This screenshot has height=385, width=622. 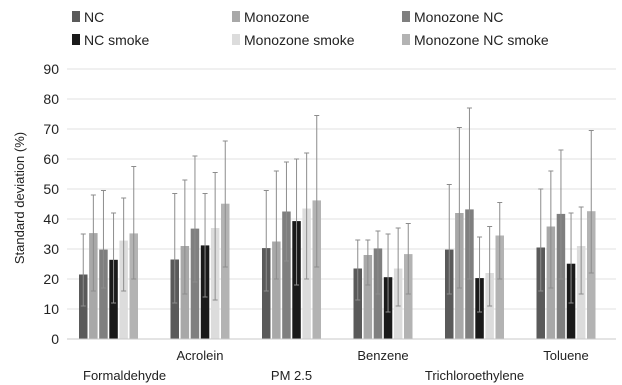 I want to click on bar-benzene-monozone, so click(x=368, y=297).